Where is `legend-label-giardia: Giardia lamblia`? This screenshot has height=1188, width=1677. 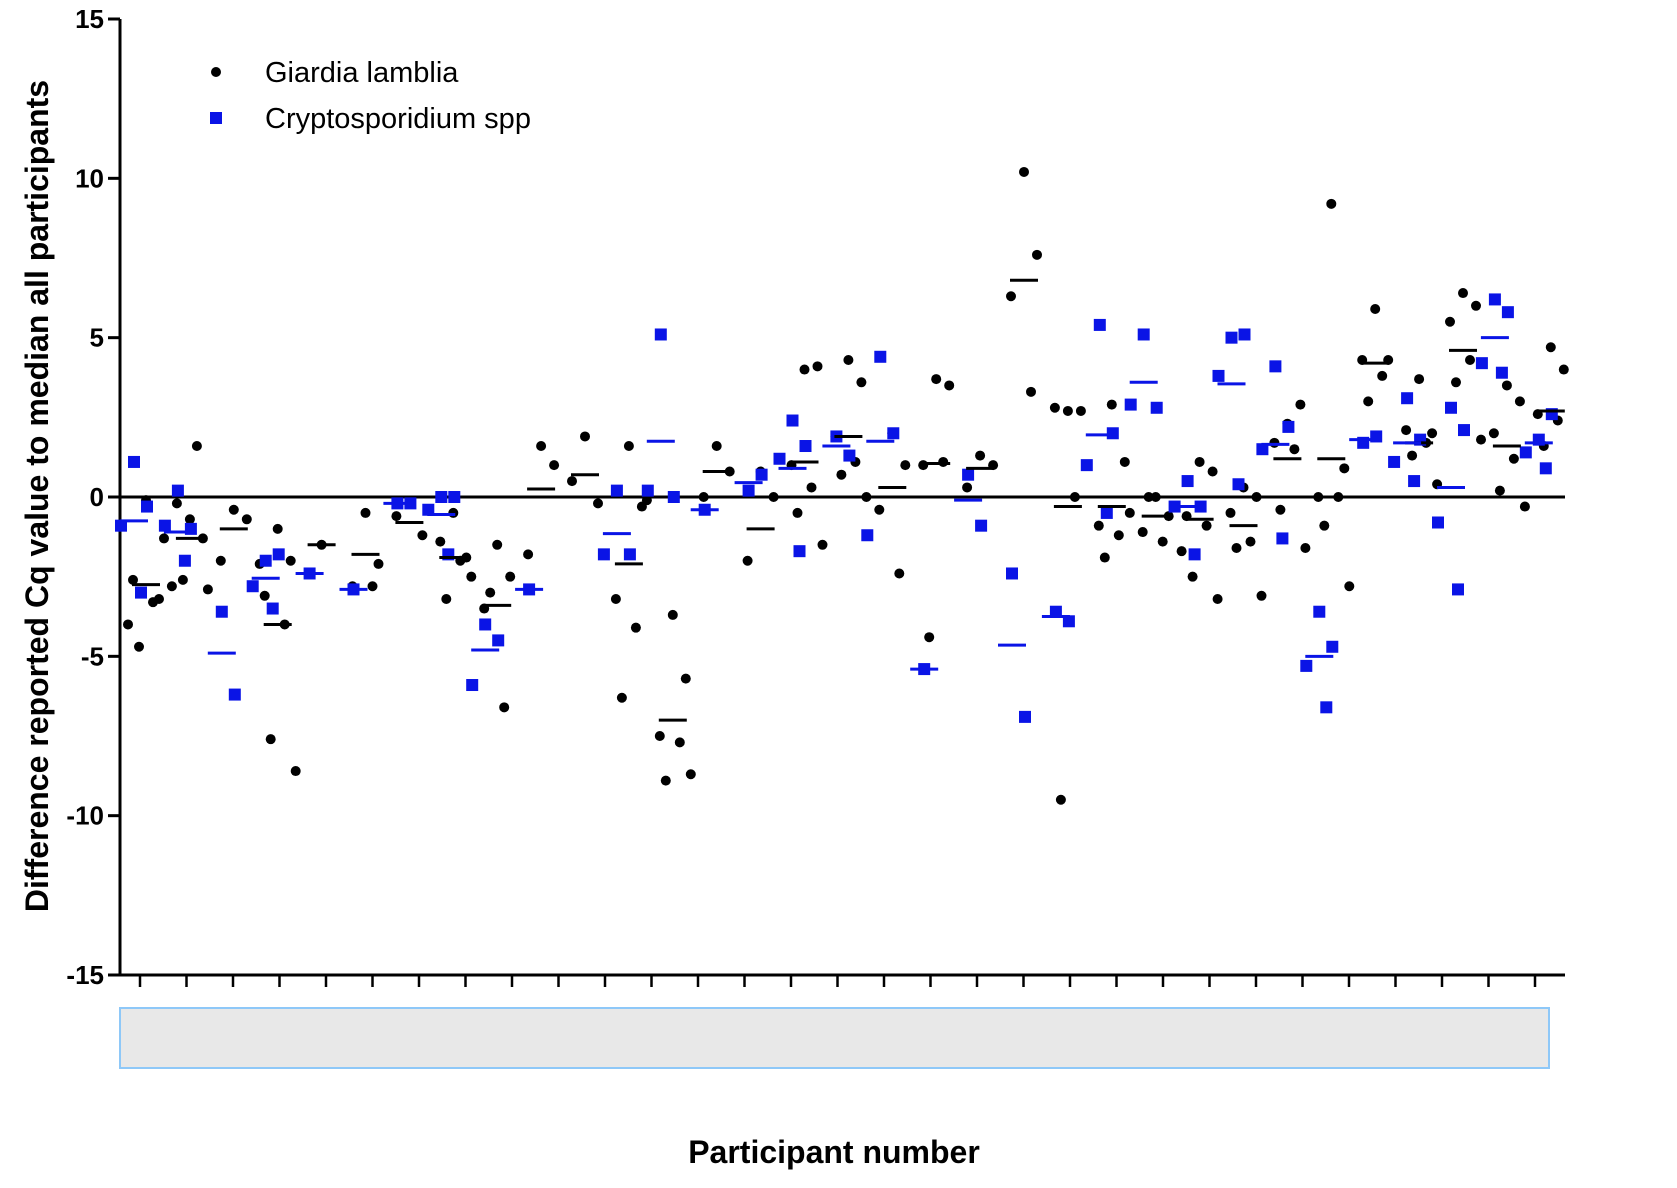 legend-label-giardia: Giardia lamblia is located at coordinates (362, 73).